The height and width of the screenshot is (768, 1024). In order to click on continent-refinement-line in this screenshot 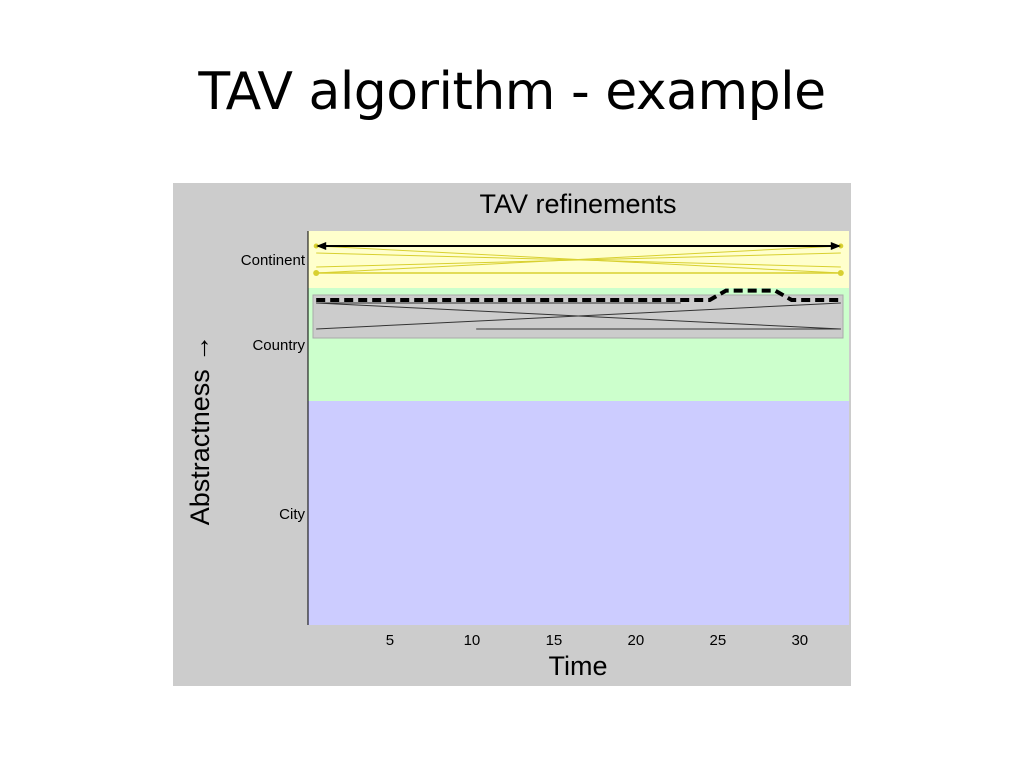, I will do `click(578, 260)`.